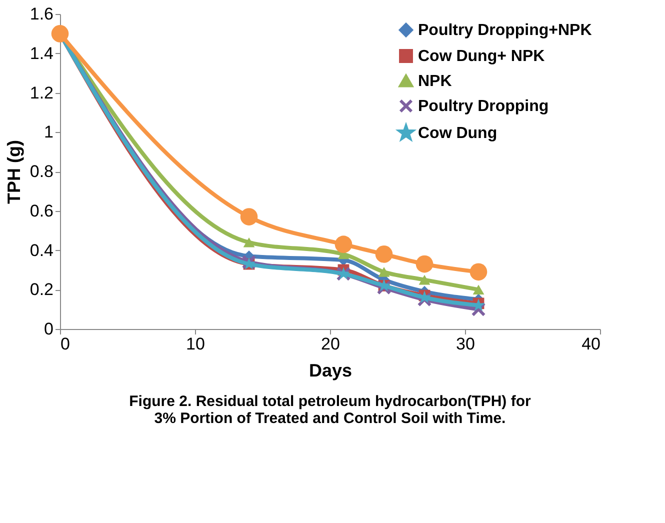 This screenshot has height=523, width=665. Describe the element at coordinates (42, 14) in the screenshot. I see `y-tick-label: 1.6` at that location.